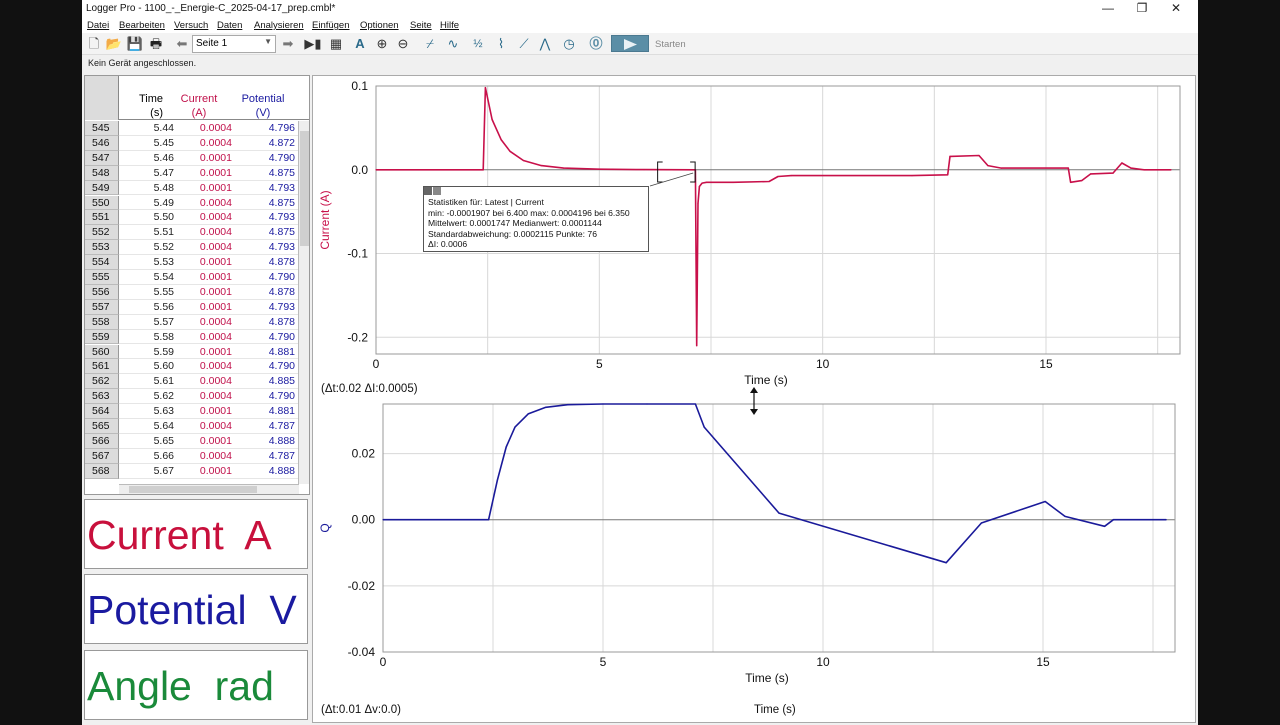 The image size is (1280, 725). I want to click on table-cell: 5.55, so click(148, 292).